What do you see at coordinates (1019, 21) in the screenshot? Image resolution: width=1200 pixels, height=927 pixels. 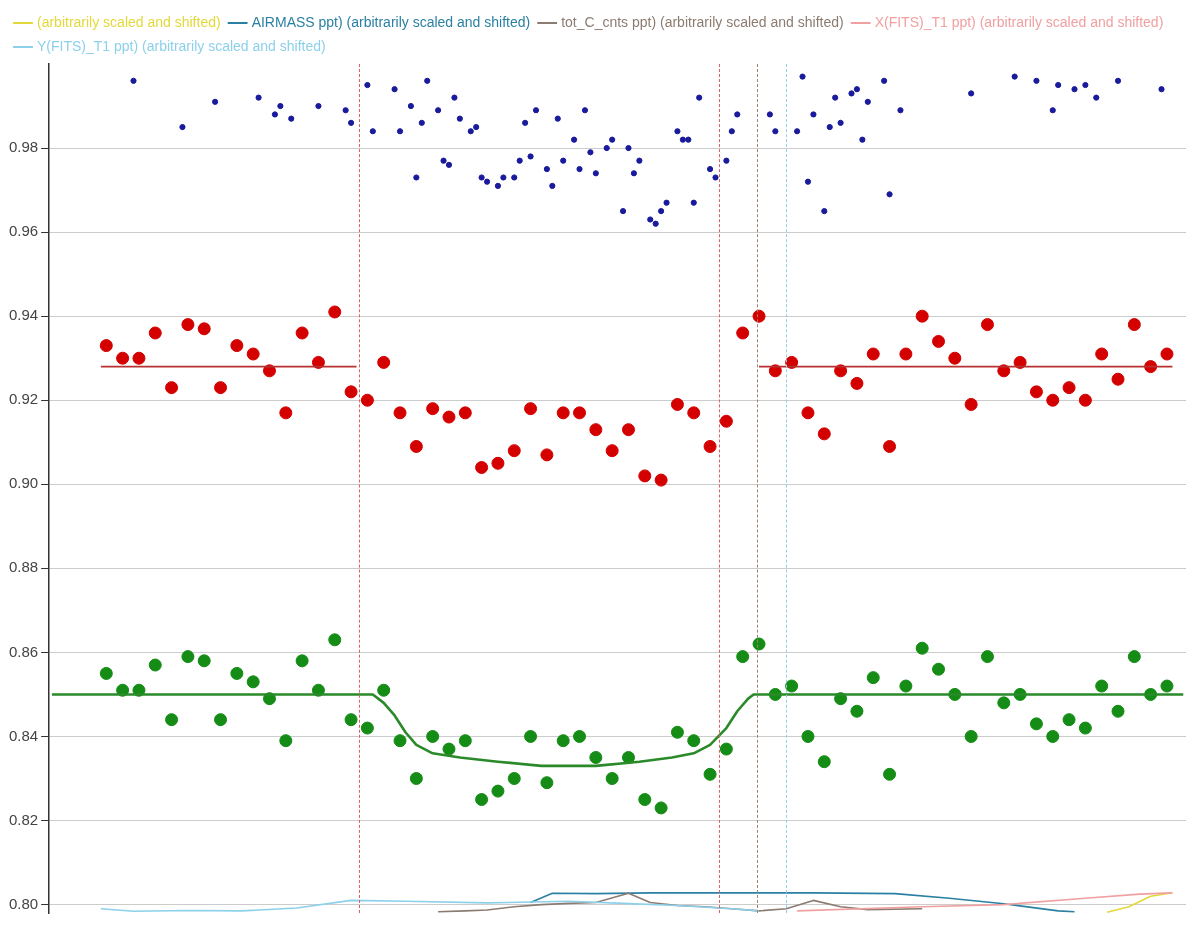 I see `legend-label: X(FITS)_T1 ppt) (arbitrarily scaled and shifted)` at bounding box center [1019, 21].